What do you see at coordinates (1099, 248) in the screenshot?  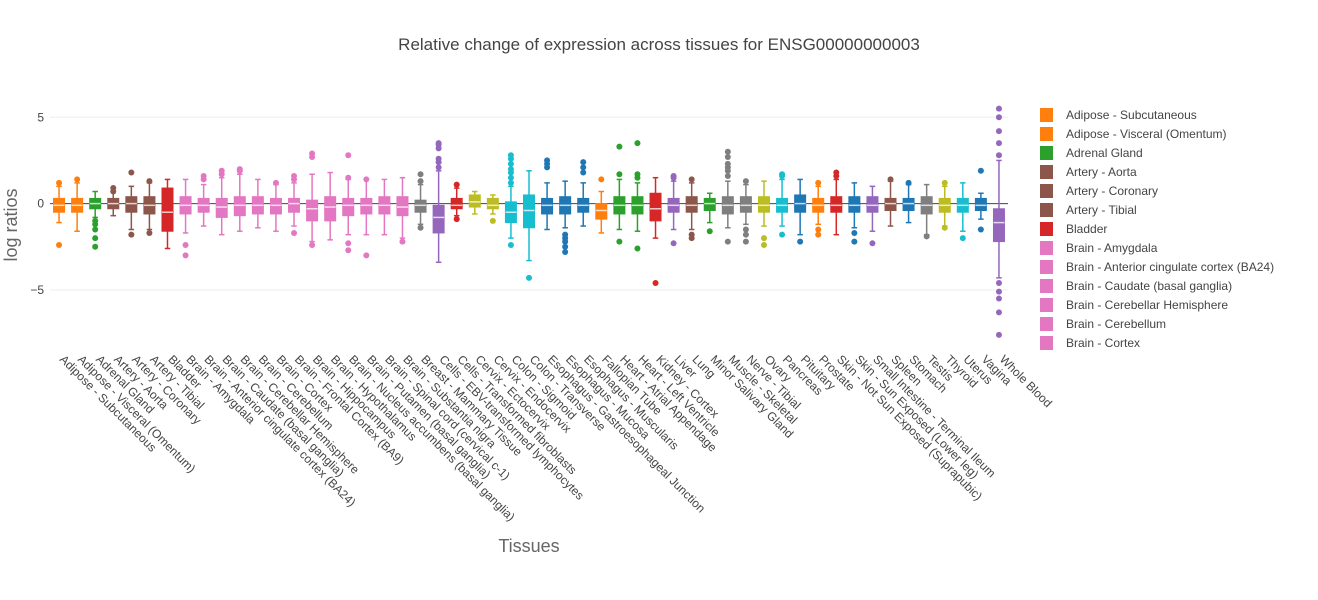 I see `legend-item: Brain - Amygdala` at bounding box center [1099, 248].